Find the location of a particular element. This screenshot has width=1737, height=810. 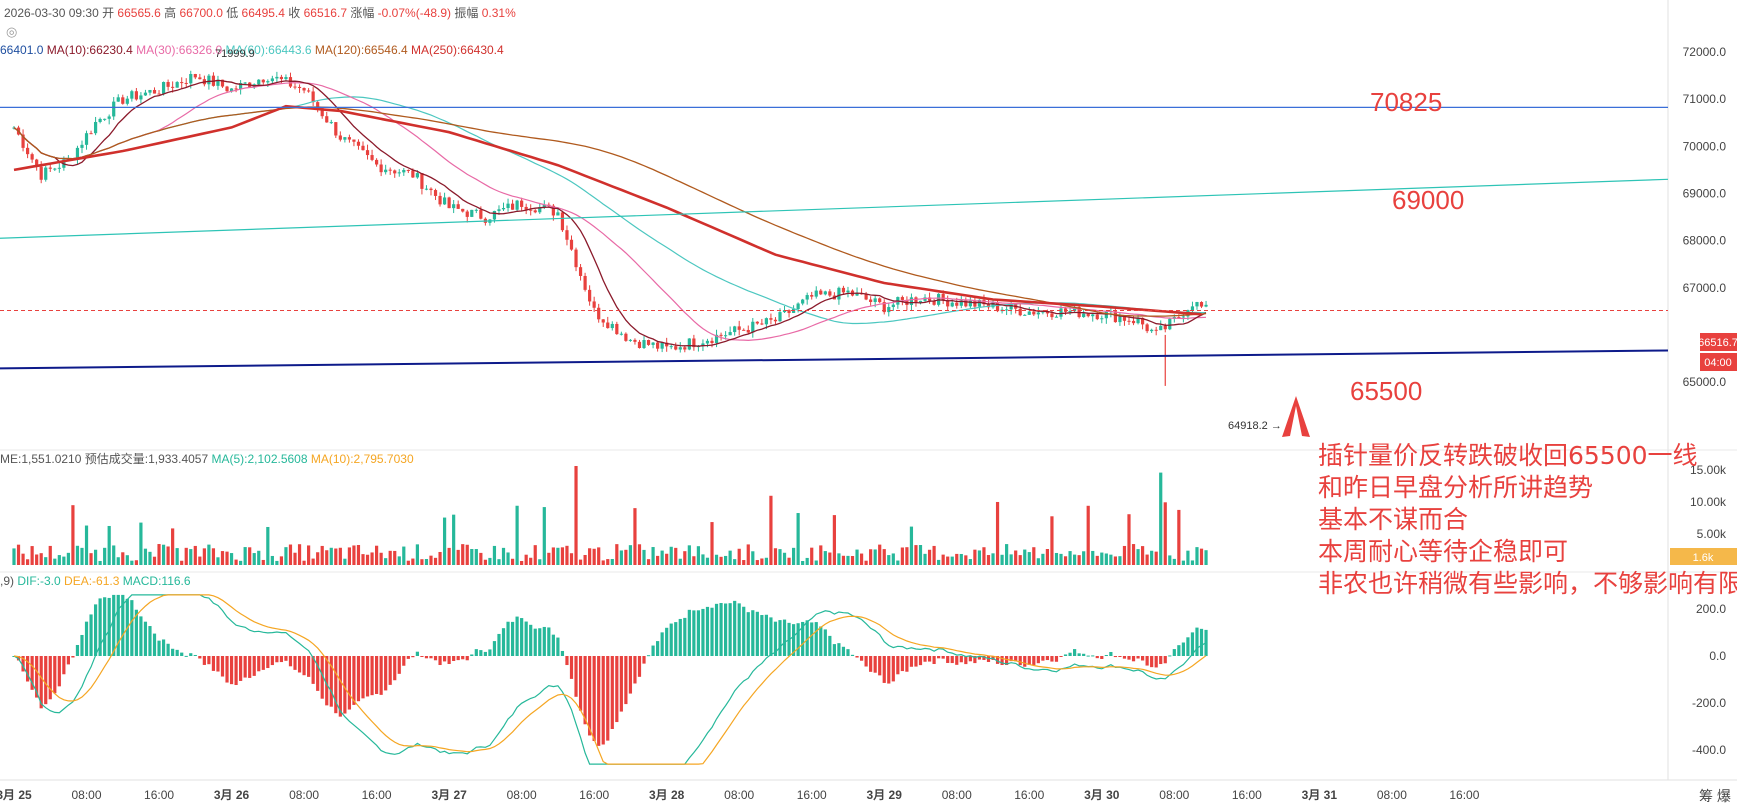

price-tick-label: 70000.0 is located at coordinates (1705, 146).